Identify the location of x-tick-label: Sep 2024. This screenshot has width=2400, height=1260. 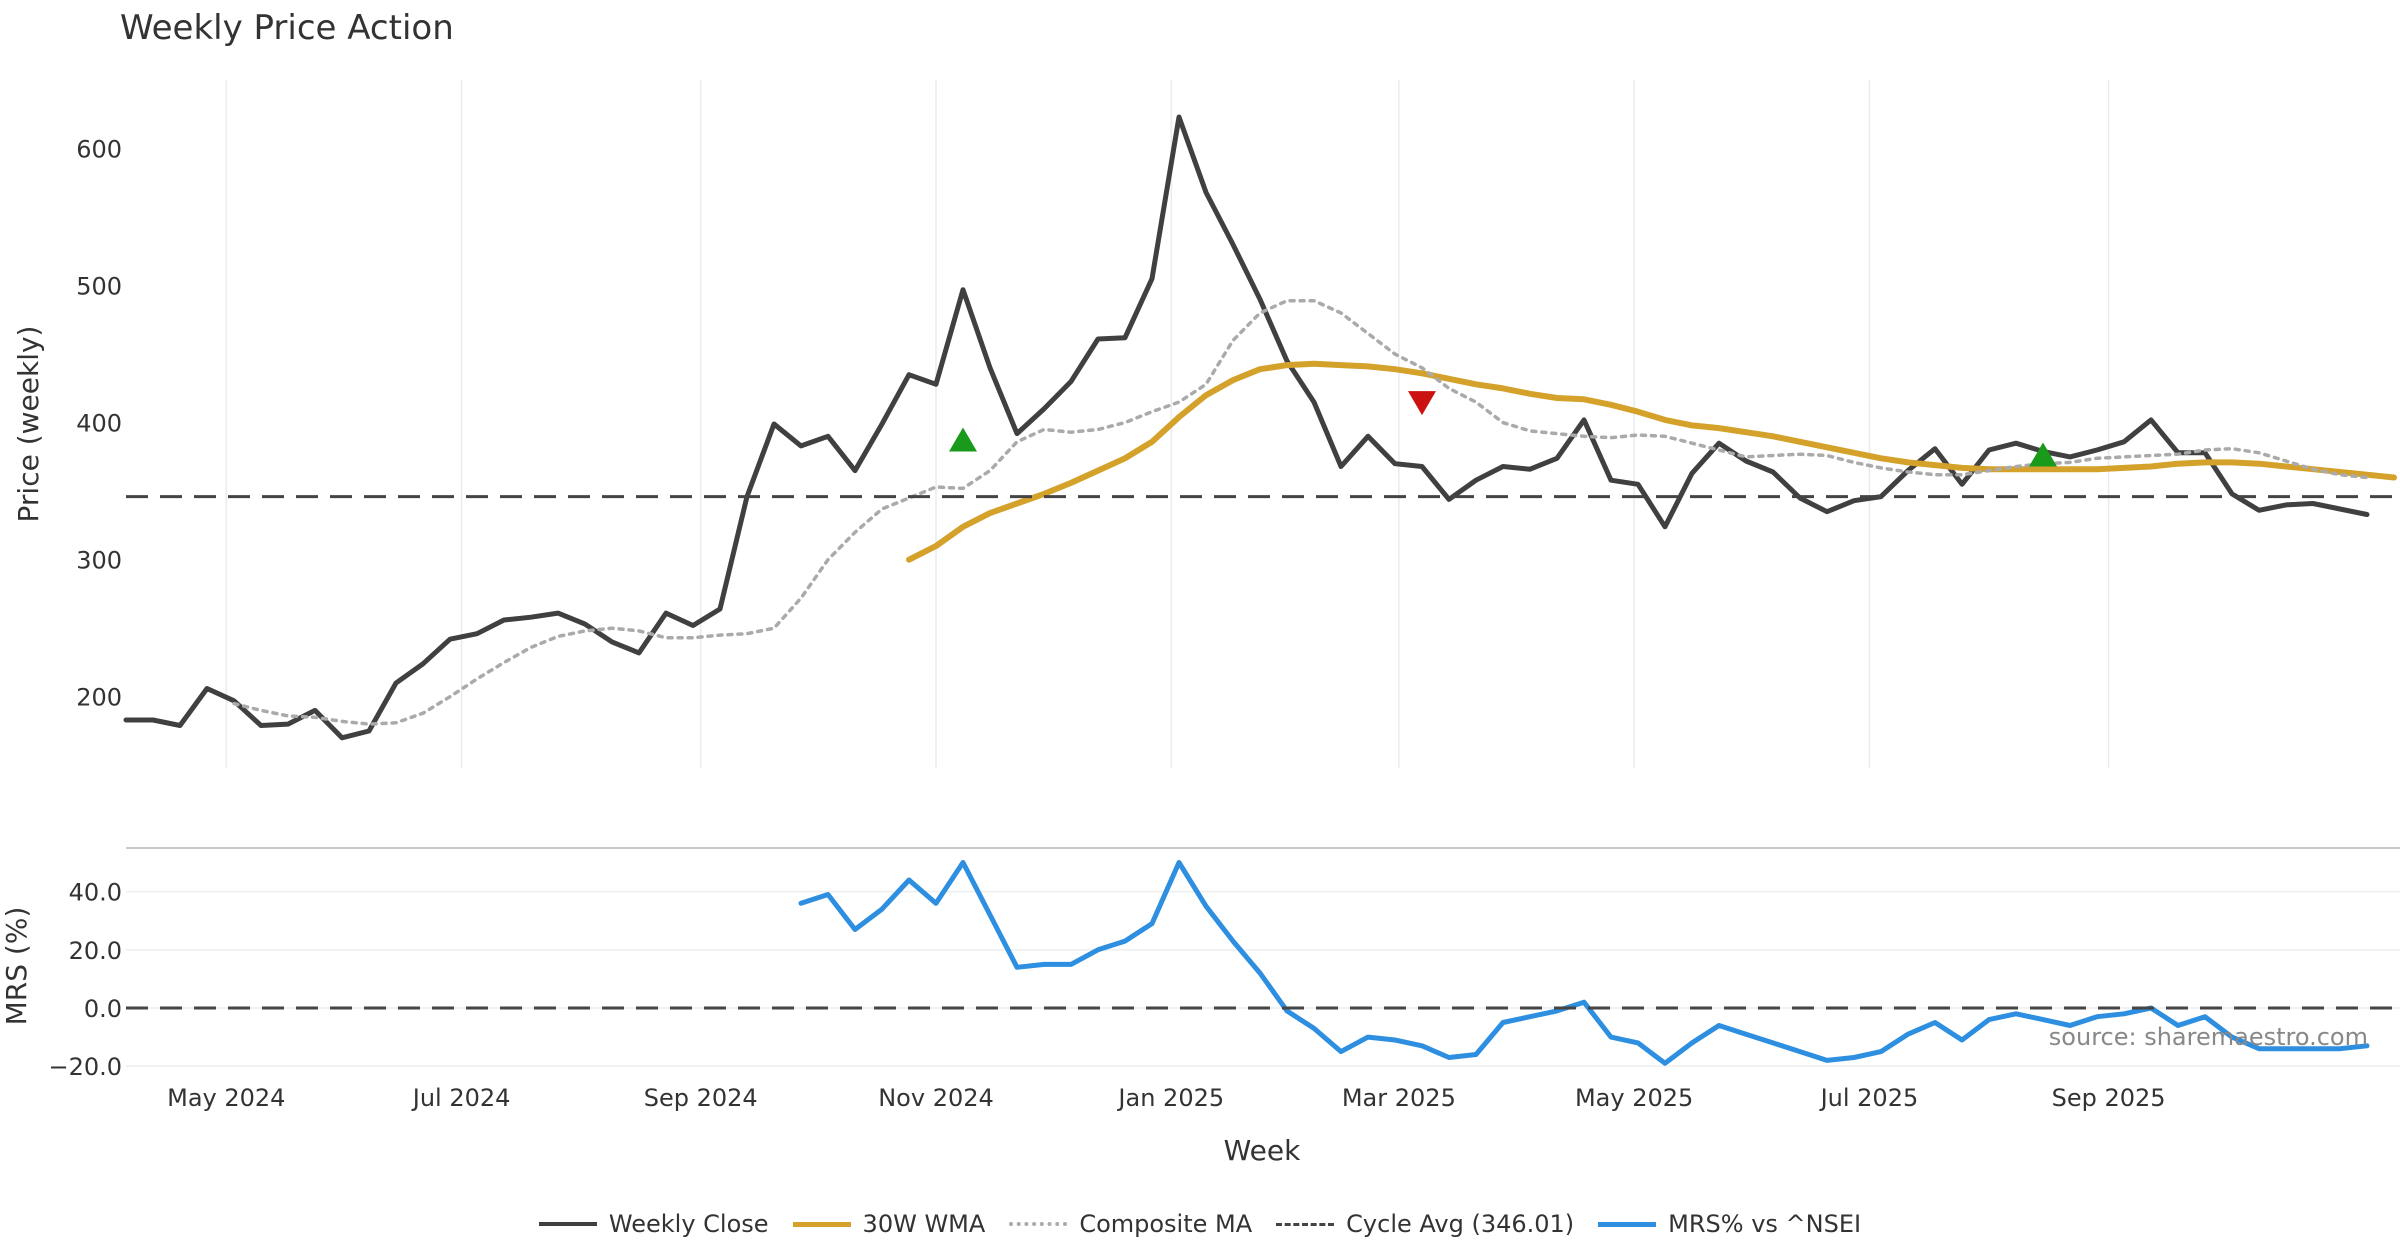
(701, 1098).